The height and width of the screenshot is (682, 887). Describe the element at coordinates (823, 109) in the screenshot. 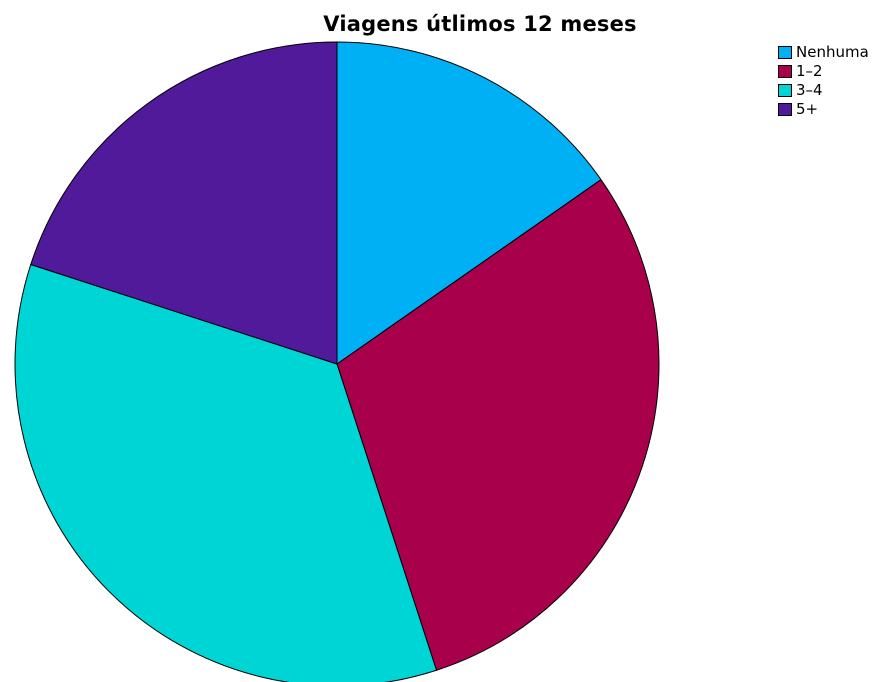

I see `legend-item-5-plus: 5+` at that location.